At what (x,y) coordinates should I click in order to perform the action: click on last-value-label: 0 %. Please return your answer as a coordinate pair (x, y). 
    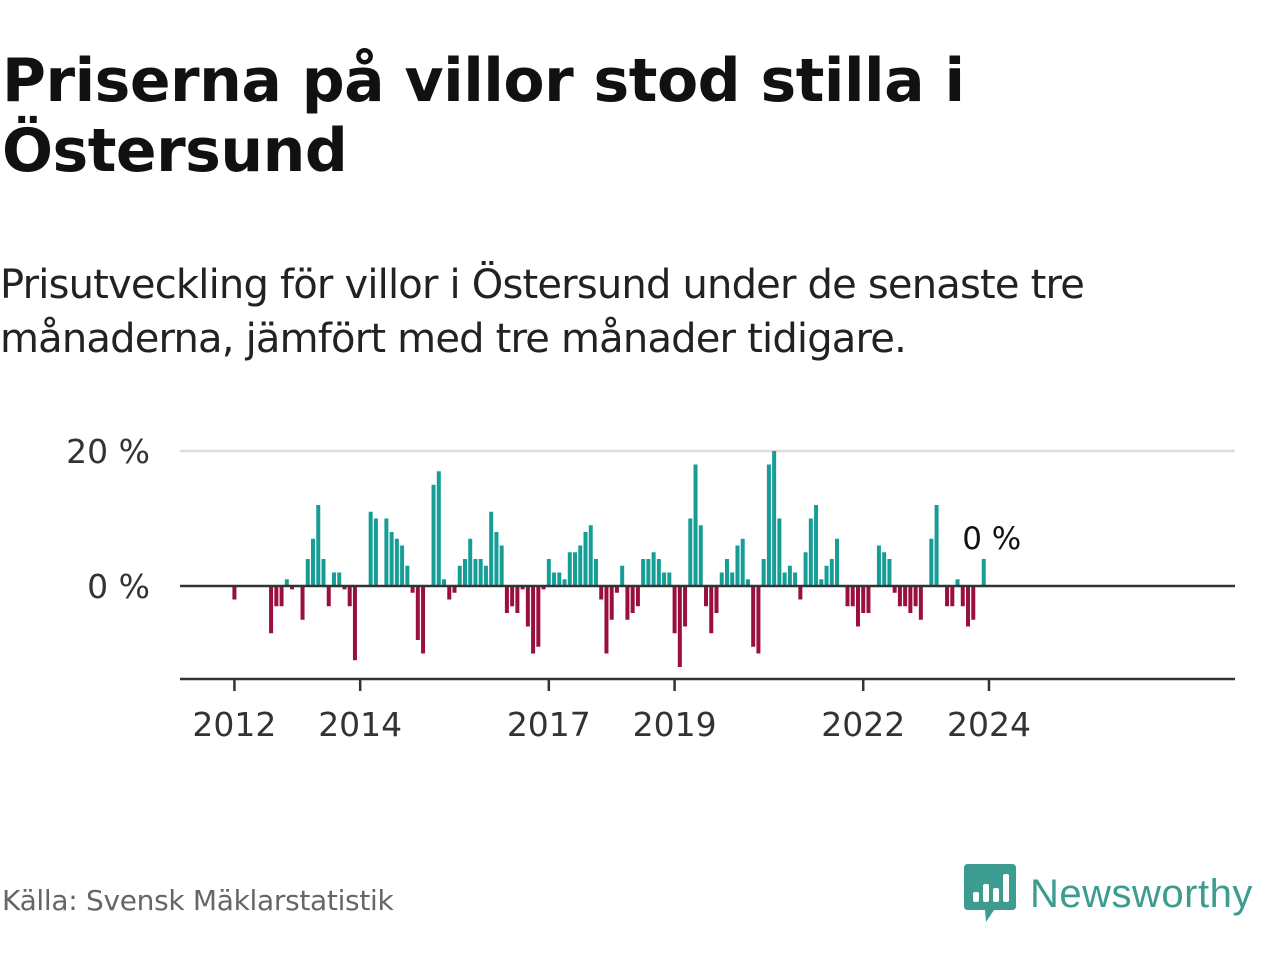
    Looking at the image, I should click on (991, 539).